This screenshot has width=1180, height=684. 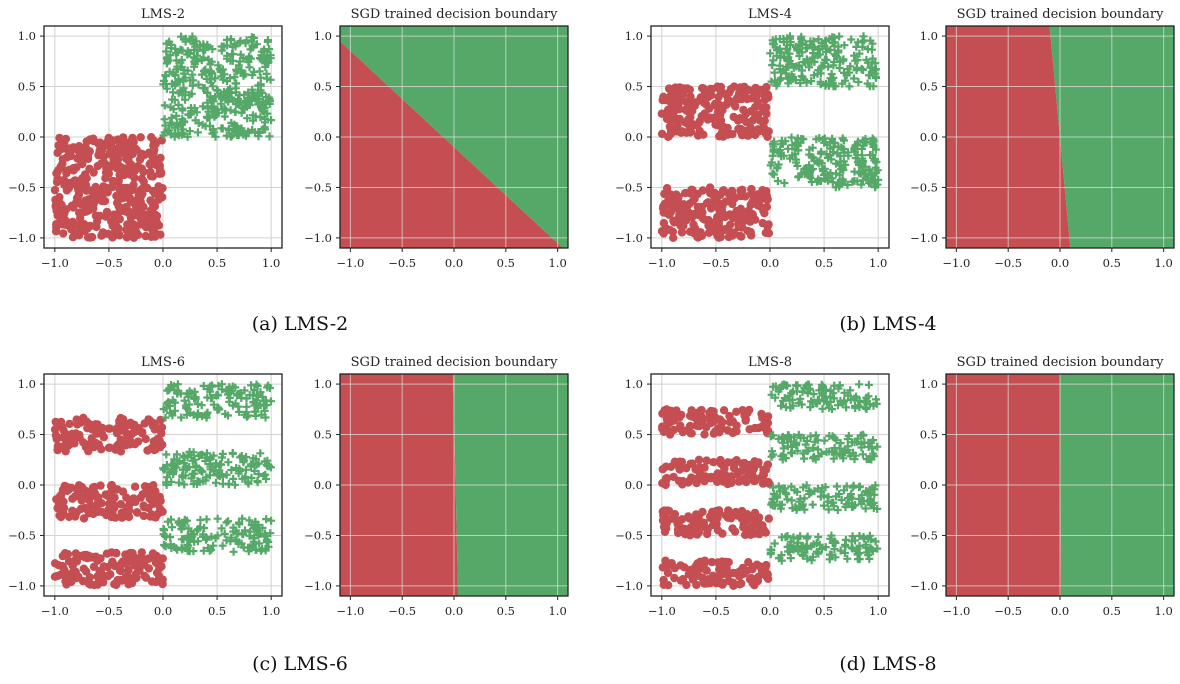 What do you see at coordinates (1112, 263) in the screenshot?
I see `x-tick-label: 0.5` at bounding box center [1112, 263].